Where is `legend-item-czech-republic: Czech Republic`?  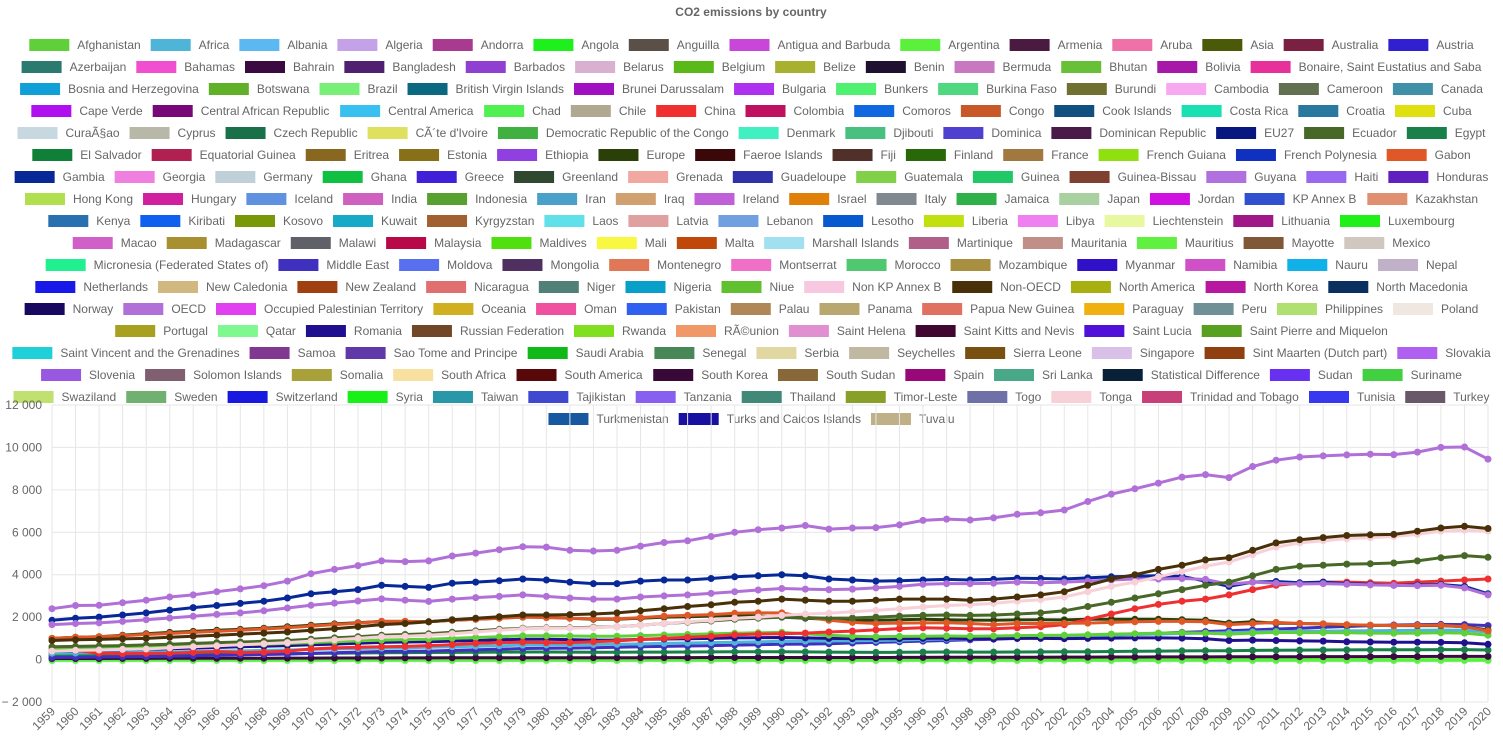
legend-item-czech-republic: Czech Republic is located at coordinates (291, 133).